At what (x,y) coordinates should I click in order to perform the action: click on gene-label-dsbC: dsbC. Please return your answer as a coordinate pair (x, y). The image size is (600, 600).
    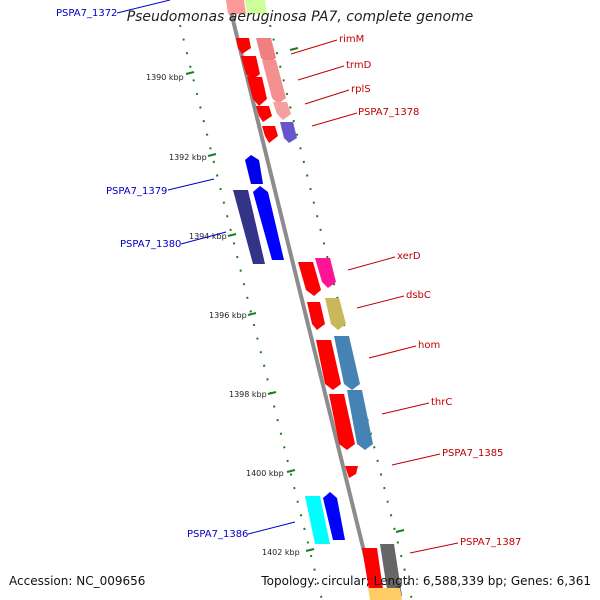
    Looking at the image, I should click on (418, 295).